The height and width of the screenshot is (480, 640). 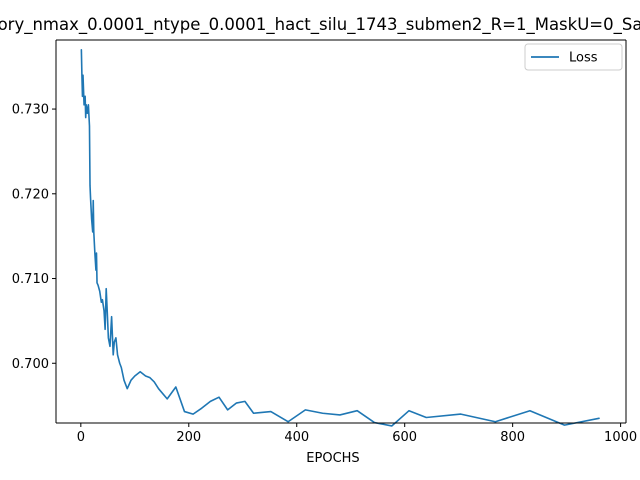 I want to click on x-tick-label: 400, so click(x=296, y=437).